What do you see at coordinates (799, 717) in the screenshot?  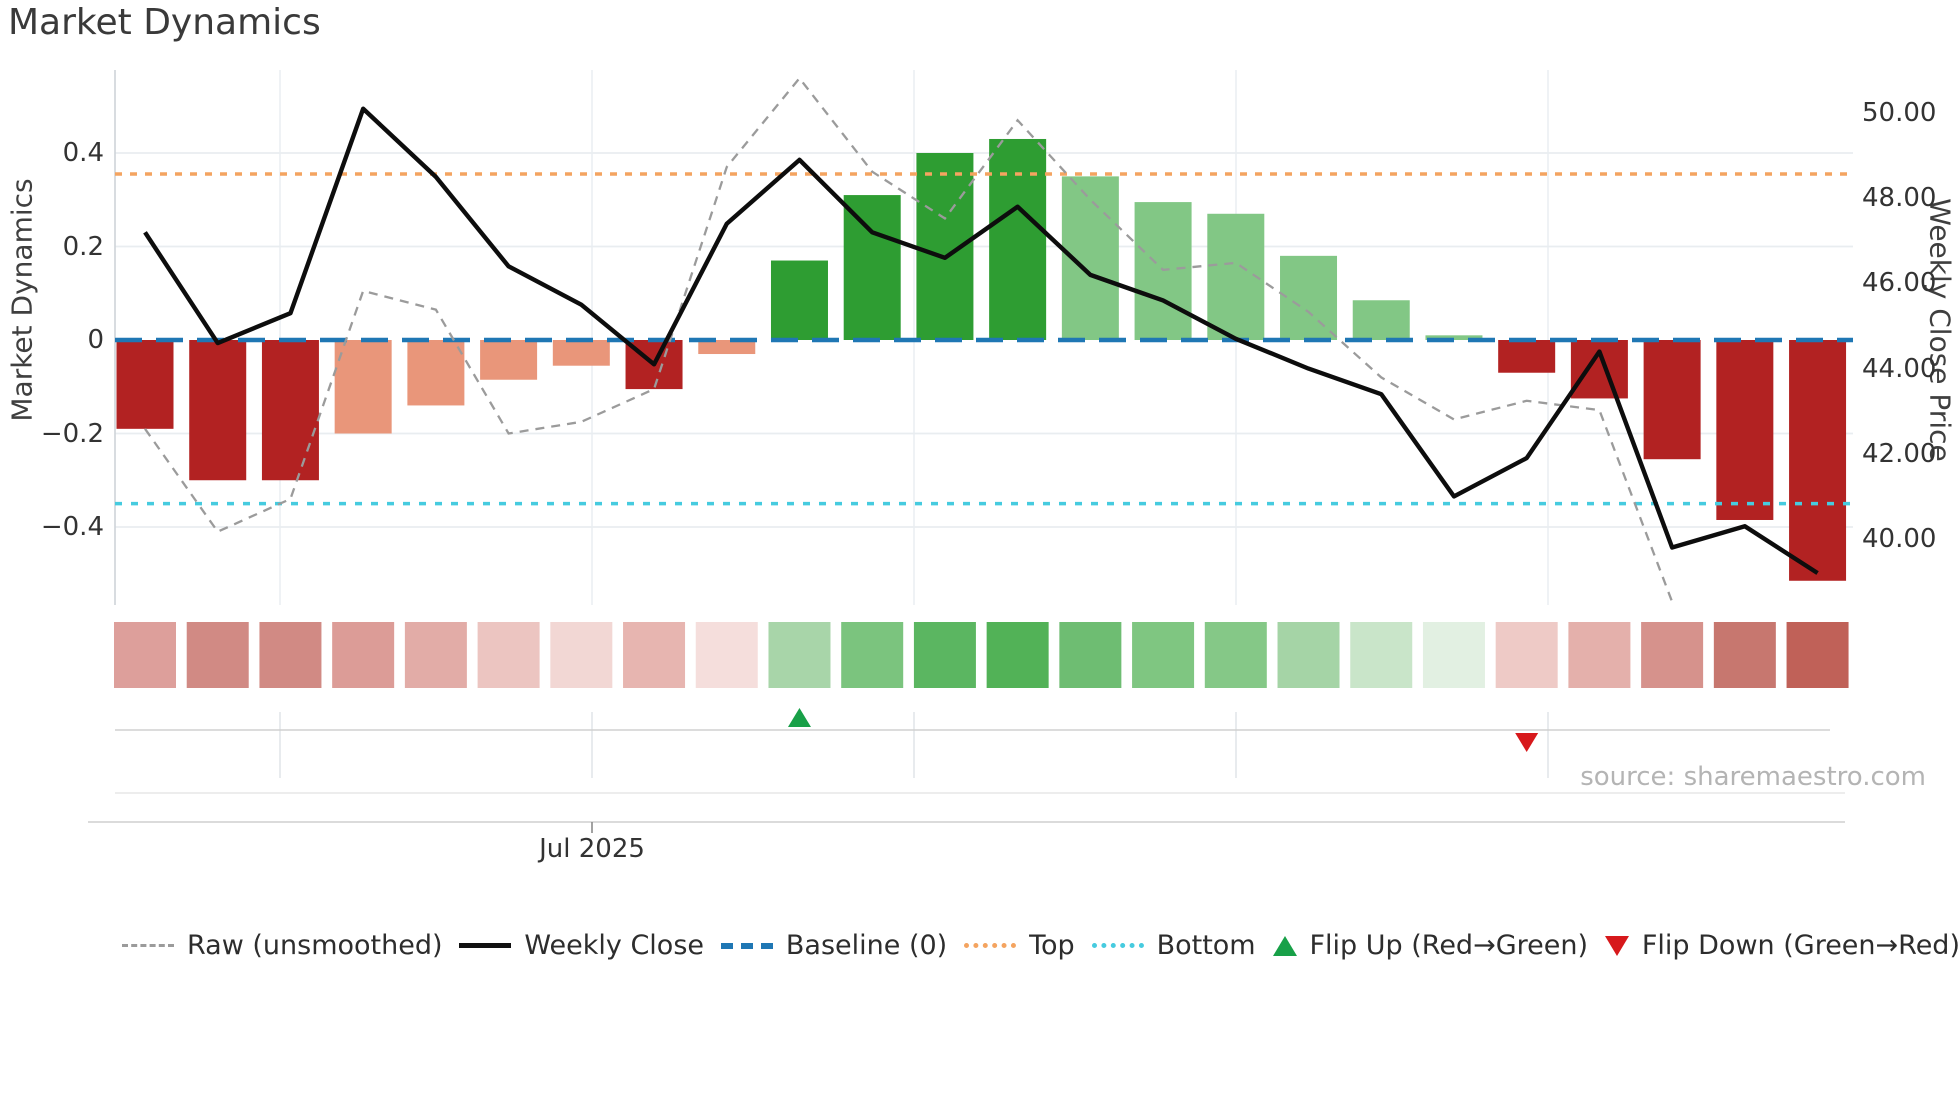 I see `flip-up-marker` at bounding box center [799, 717].